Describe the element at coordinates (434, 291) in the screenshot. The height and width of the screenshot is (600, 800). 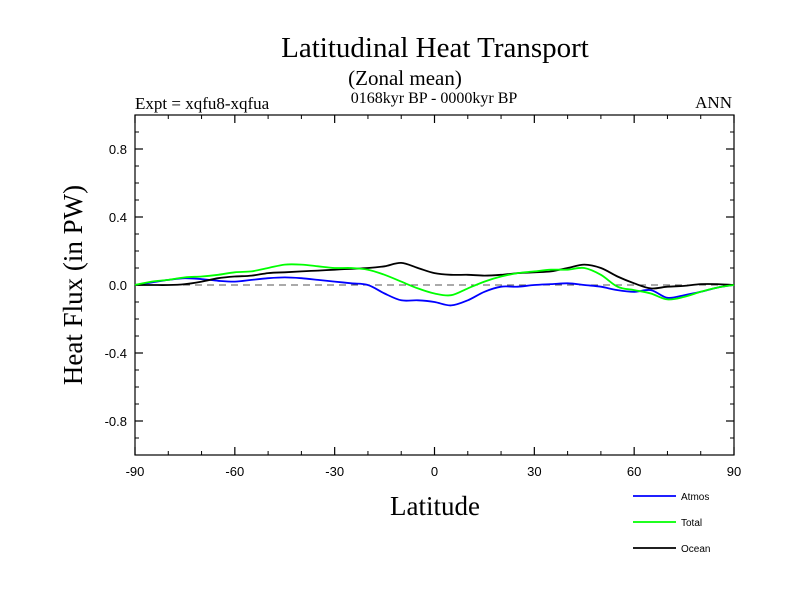
I see `series-line-atmos` at that location.